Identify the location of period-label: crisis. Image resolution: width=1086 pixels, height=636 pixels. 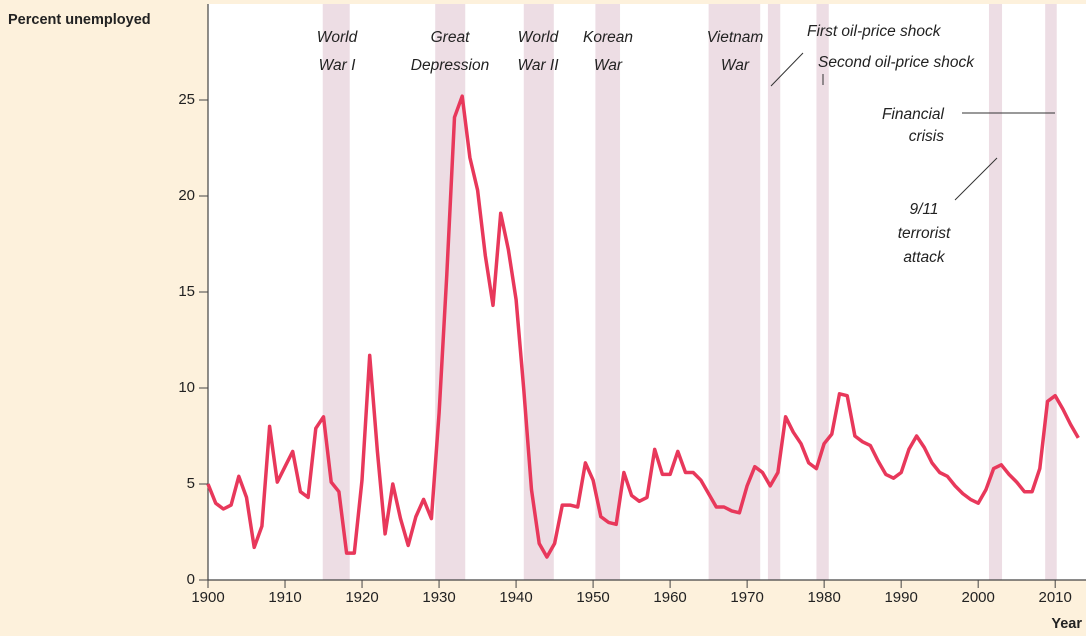
(927, 136).